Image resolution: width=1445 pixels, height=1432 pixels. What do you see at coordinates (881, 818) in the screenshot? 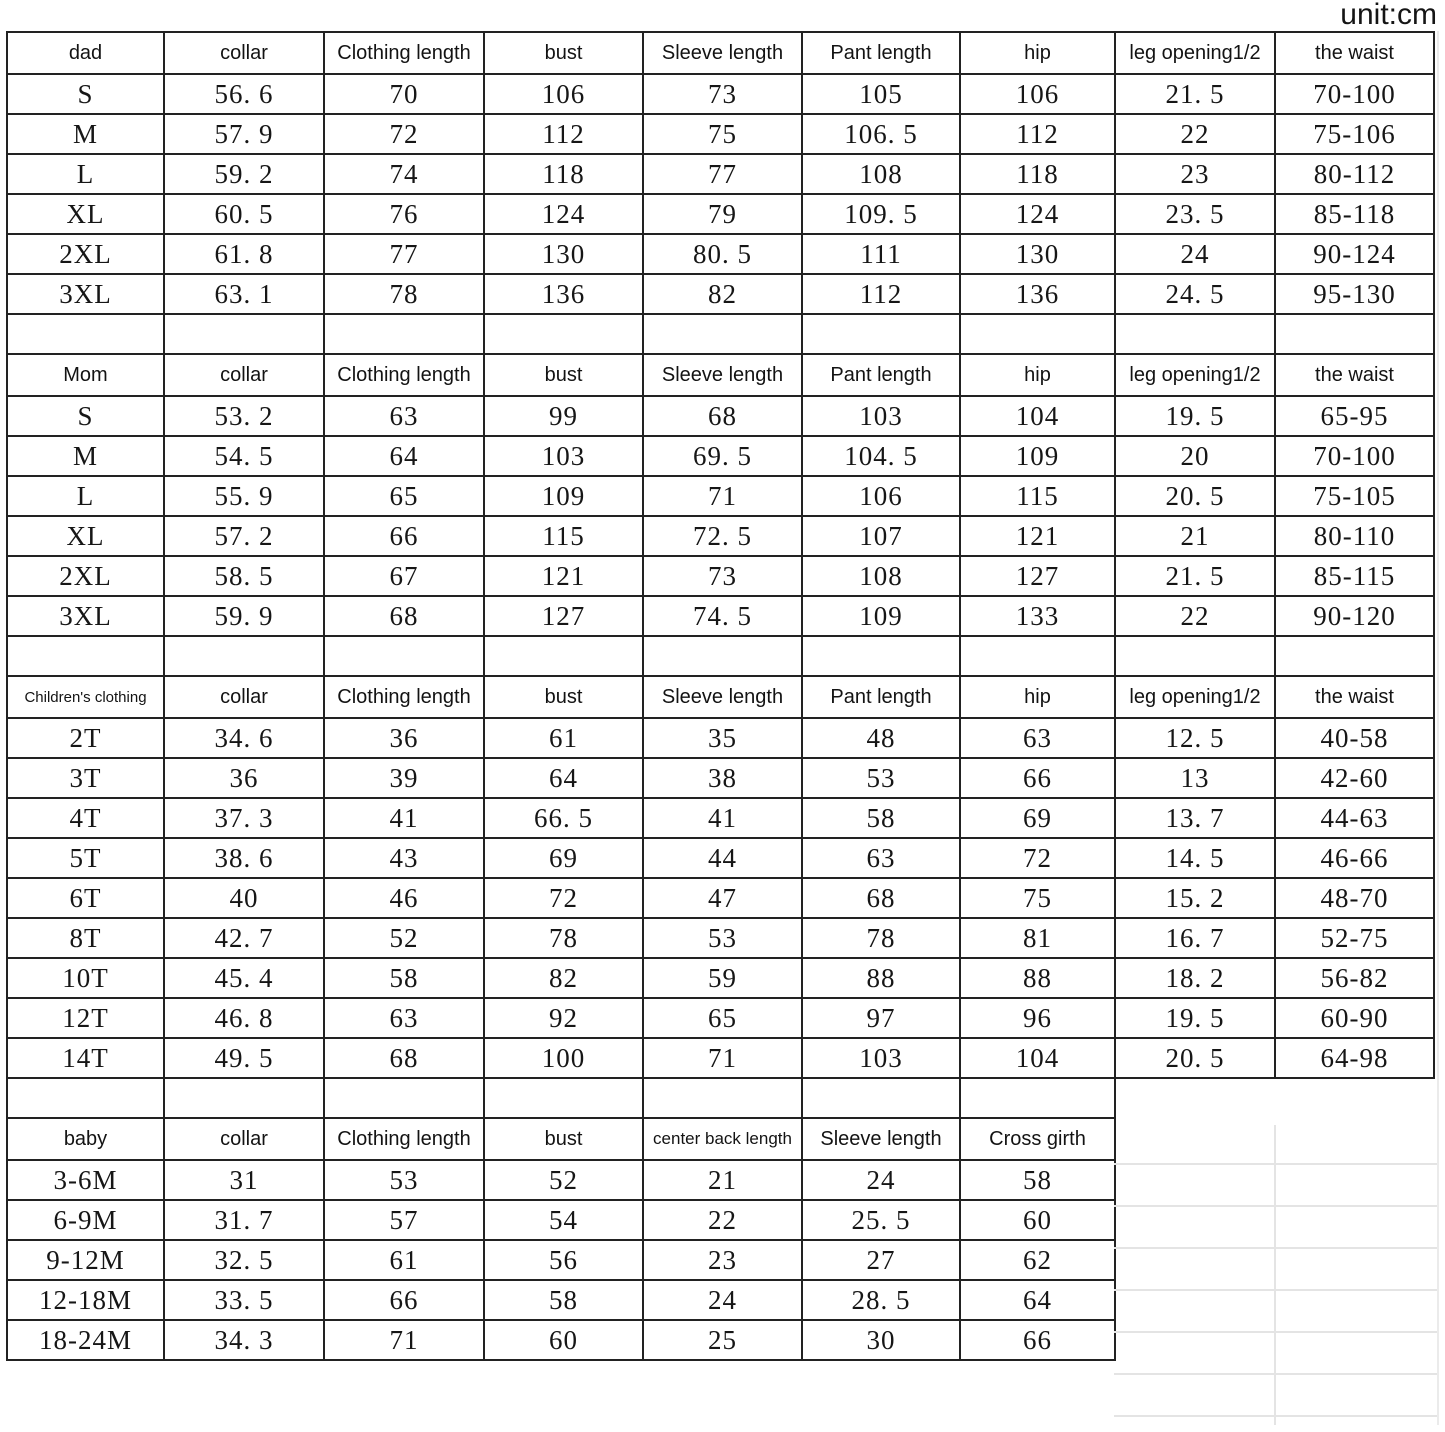
I see `value-cell: 58` at bounding box center [881, 818].